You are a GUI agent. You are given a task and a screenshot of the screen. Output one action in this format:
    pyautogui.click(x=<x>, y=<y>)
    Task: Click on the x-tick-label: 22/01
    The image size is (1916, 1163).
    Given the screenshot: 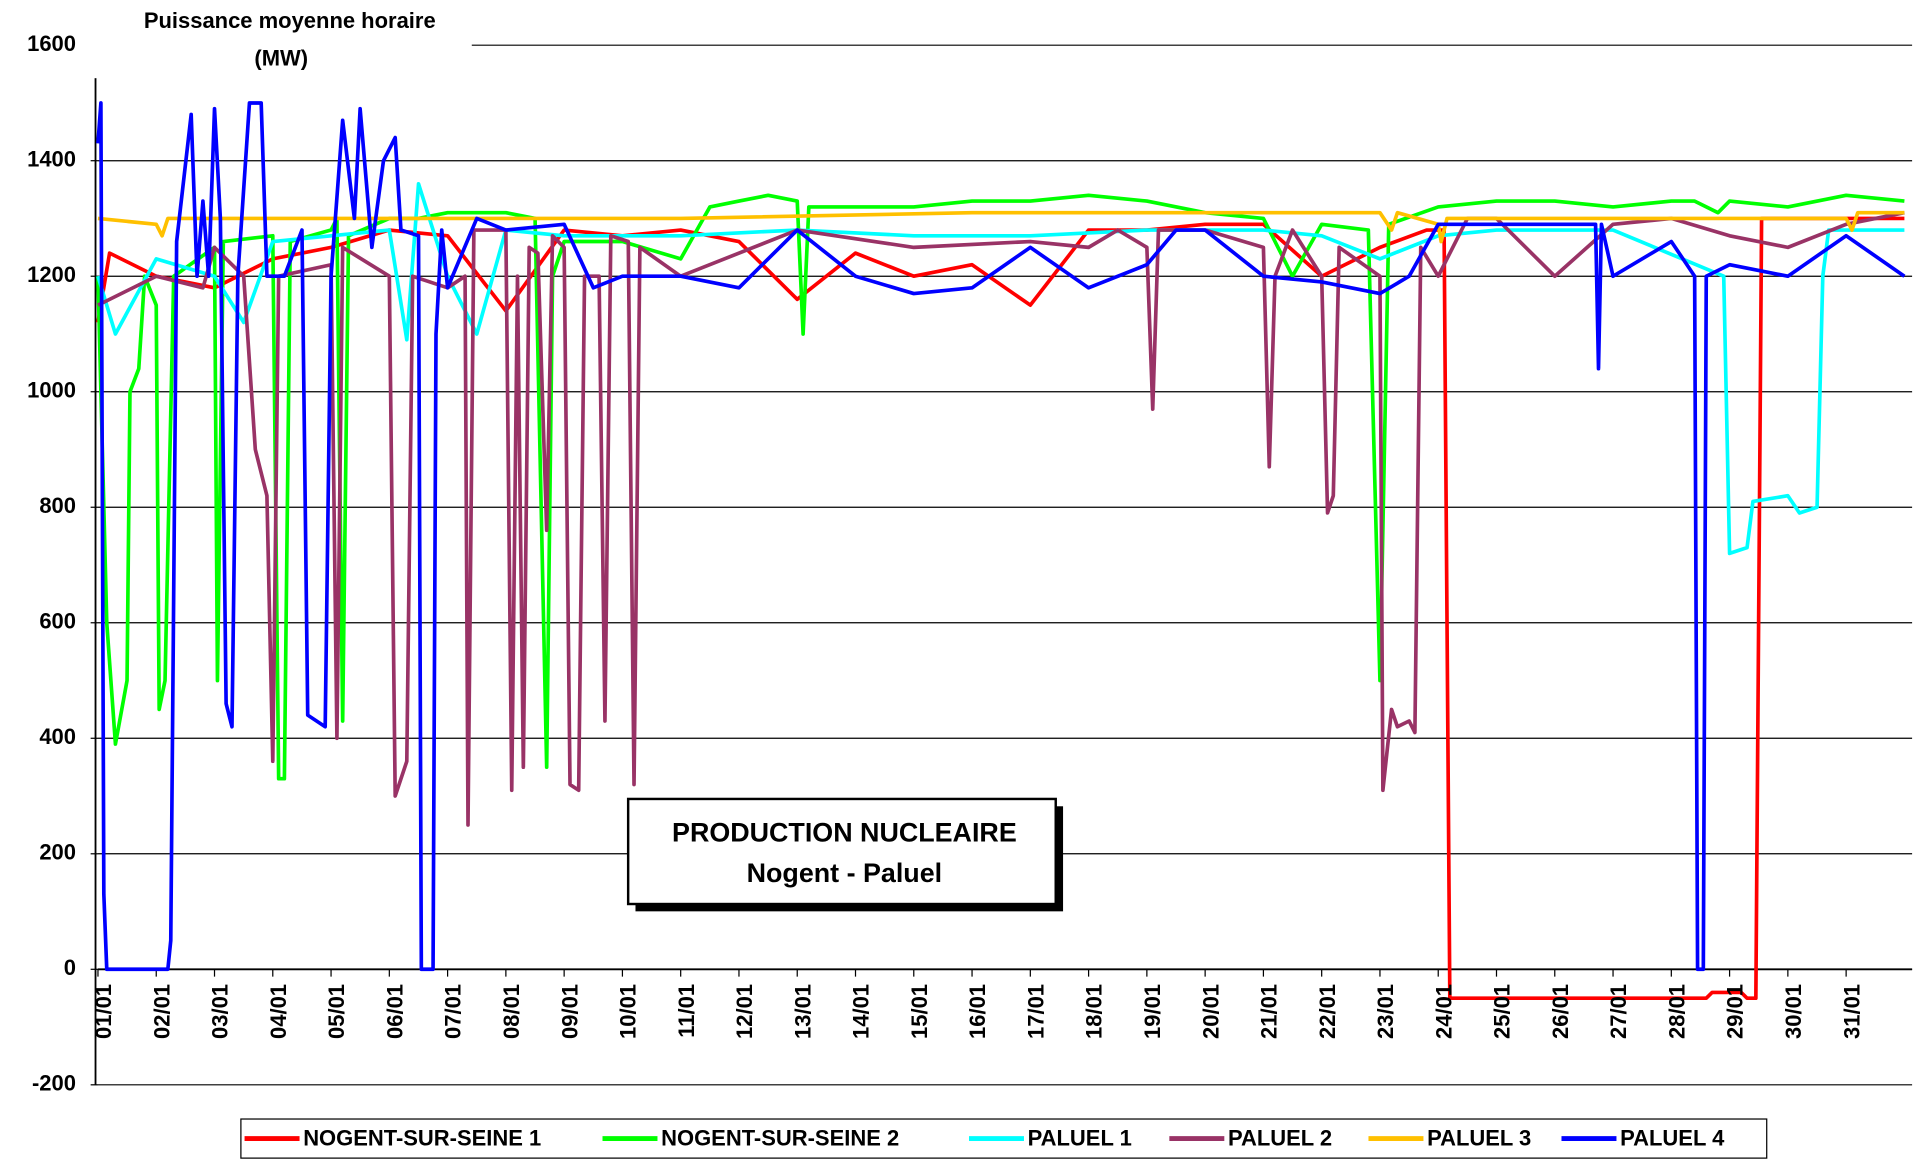 What is the action you would take?
    pyautogui.click(x=1327, y=1011)
    